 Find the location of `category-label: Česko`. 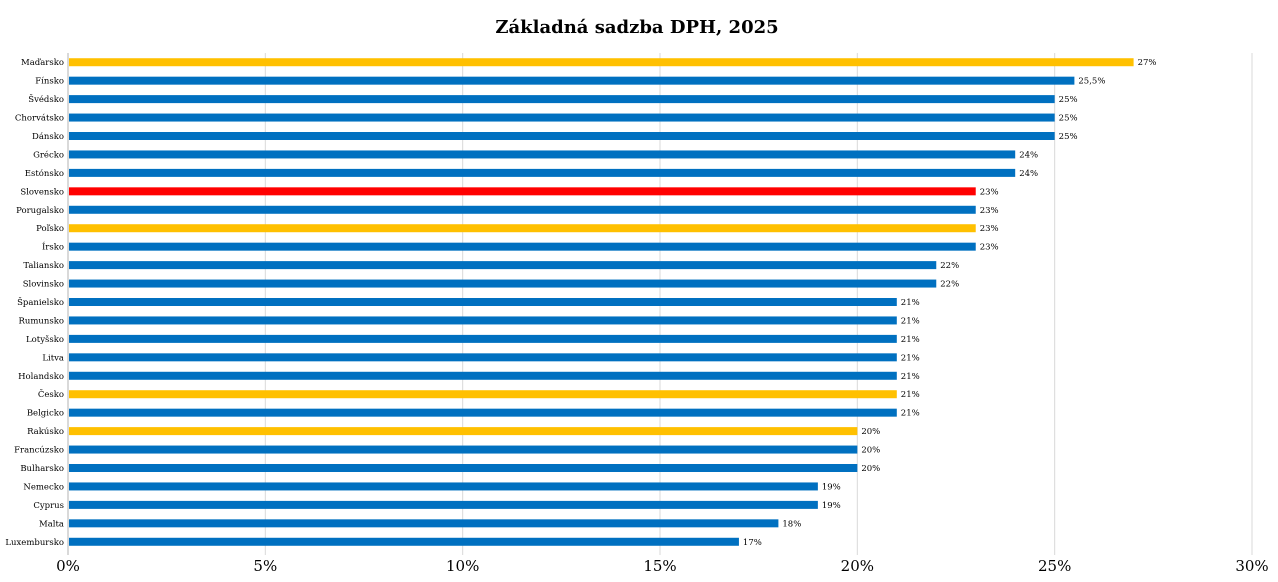

category-label: Česko is located at coordinates (51, 394).